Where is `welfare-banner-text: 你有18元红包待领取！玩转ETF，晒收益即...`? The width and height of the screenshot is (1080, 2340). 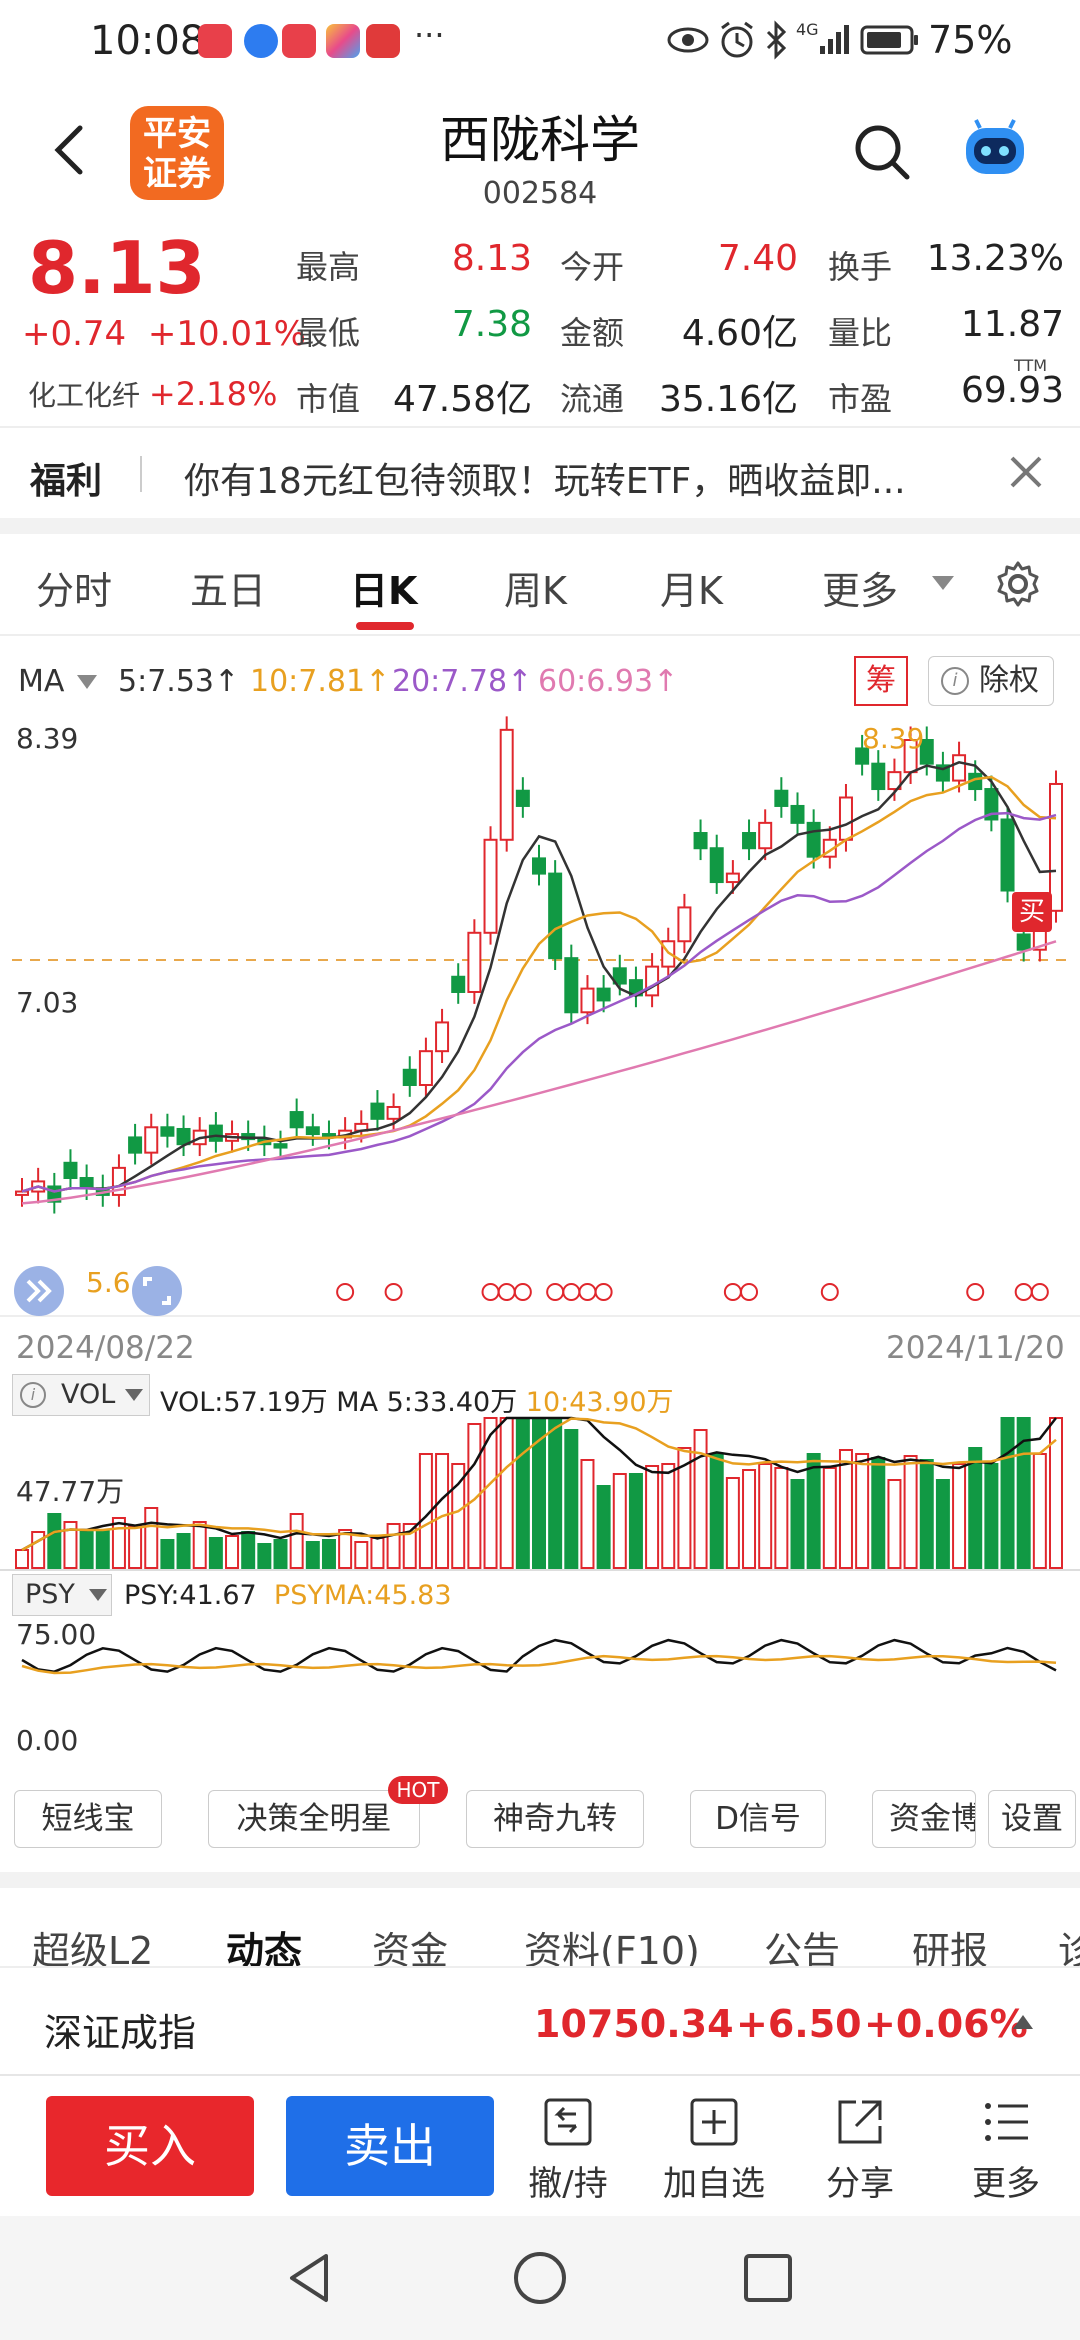
welfare-banner-text: 你有18元红包待领取！玩转ETF，晒收益即... is located at coordinates (545, 481).